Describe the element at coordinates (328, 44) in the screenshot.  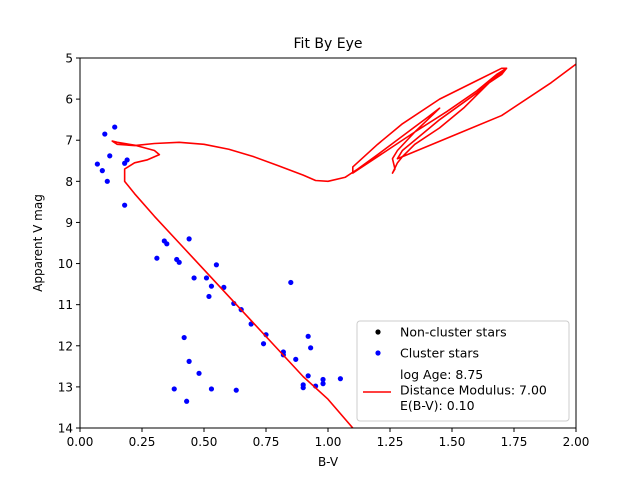
I see `chart-title: Fit By Eye` at that location.